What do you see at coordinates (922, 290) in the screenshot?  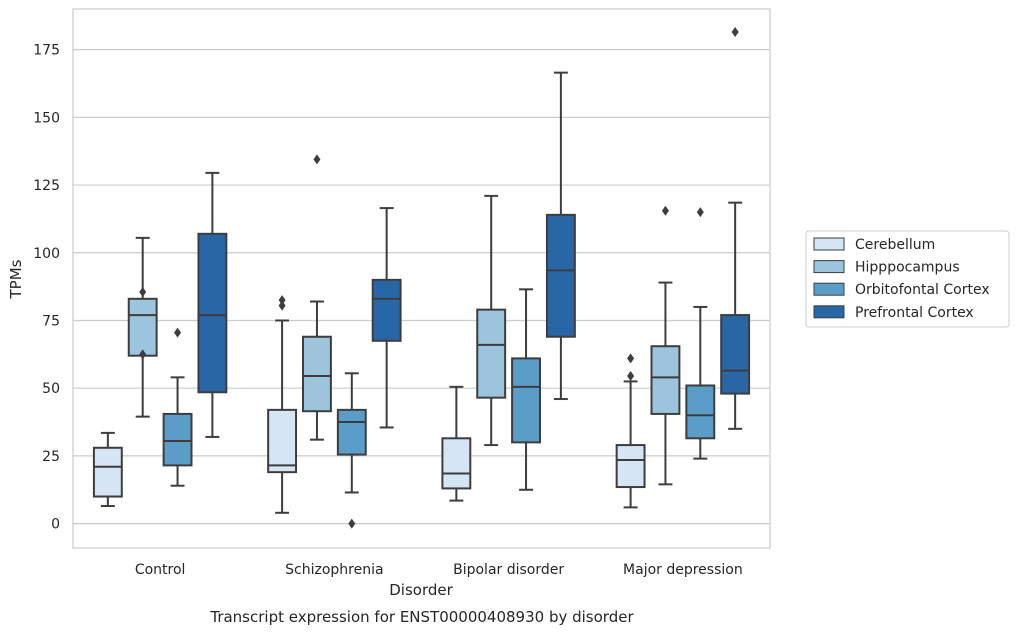 I see `legend-label: Orbitofontal Cortex` at bounding box center [922, 290].